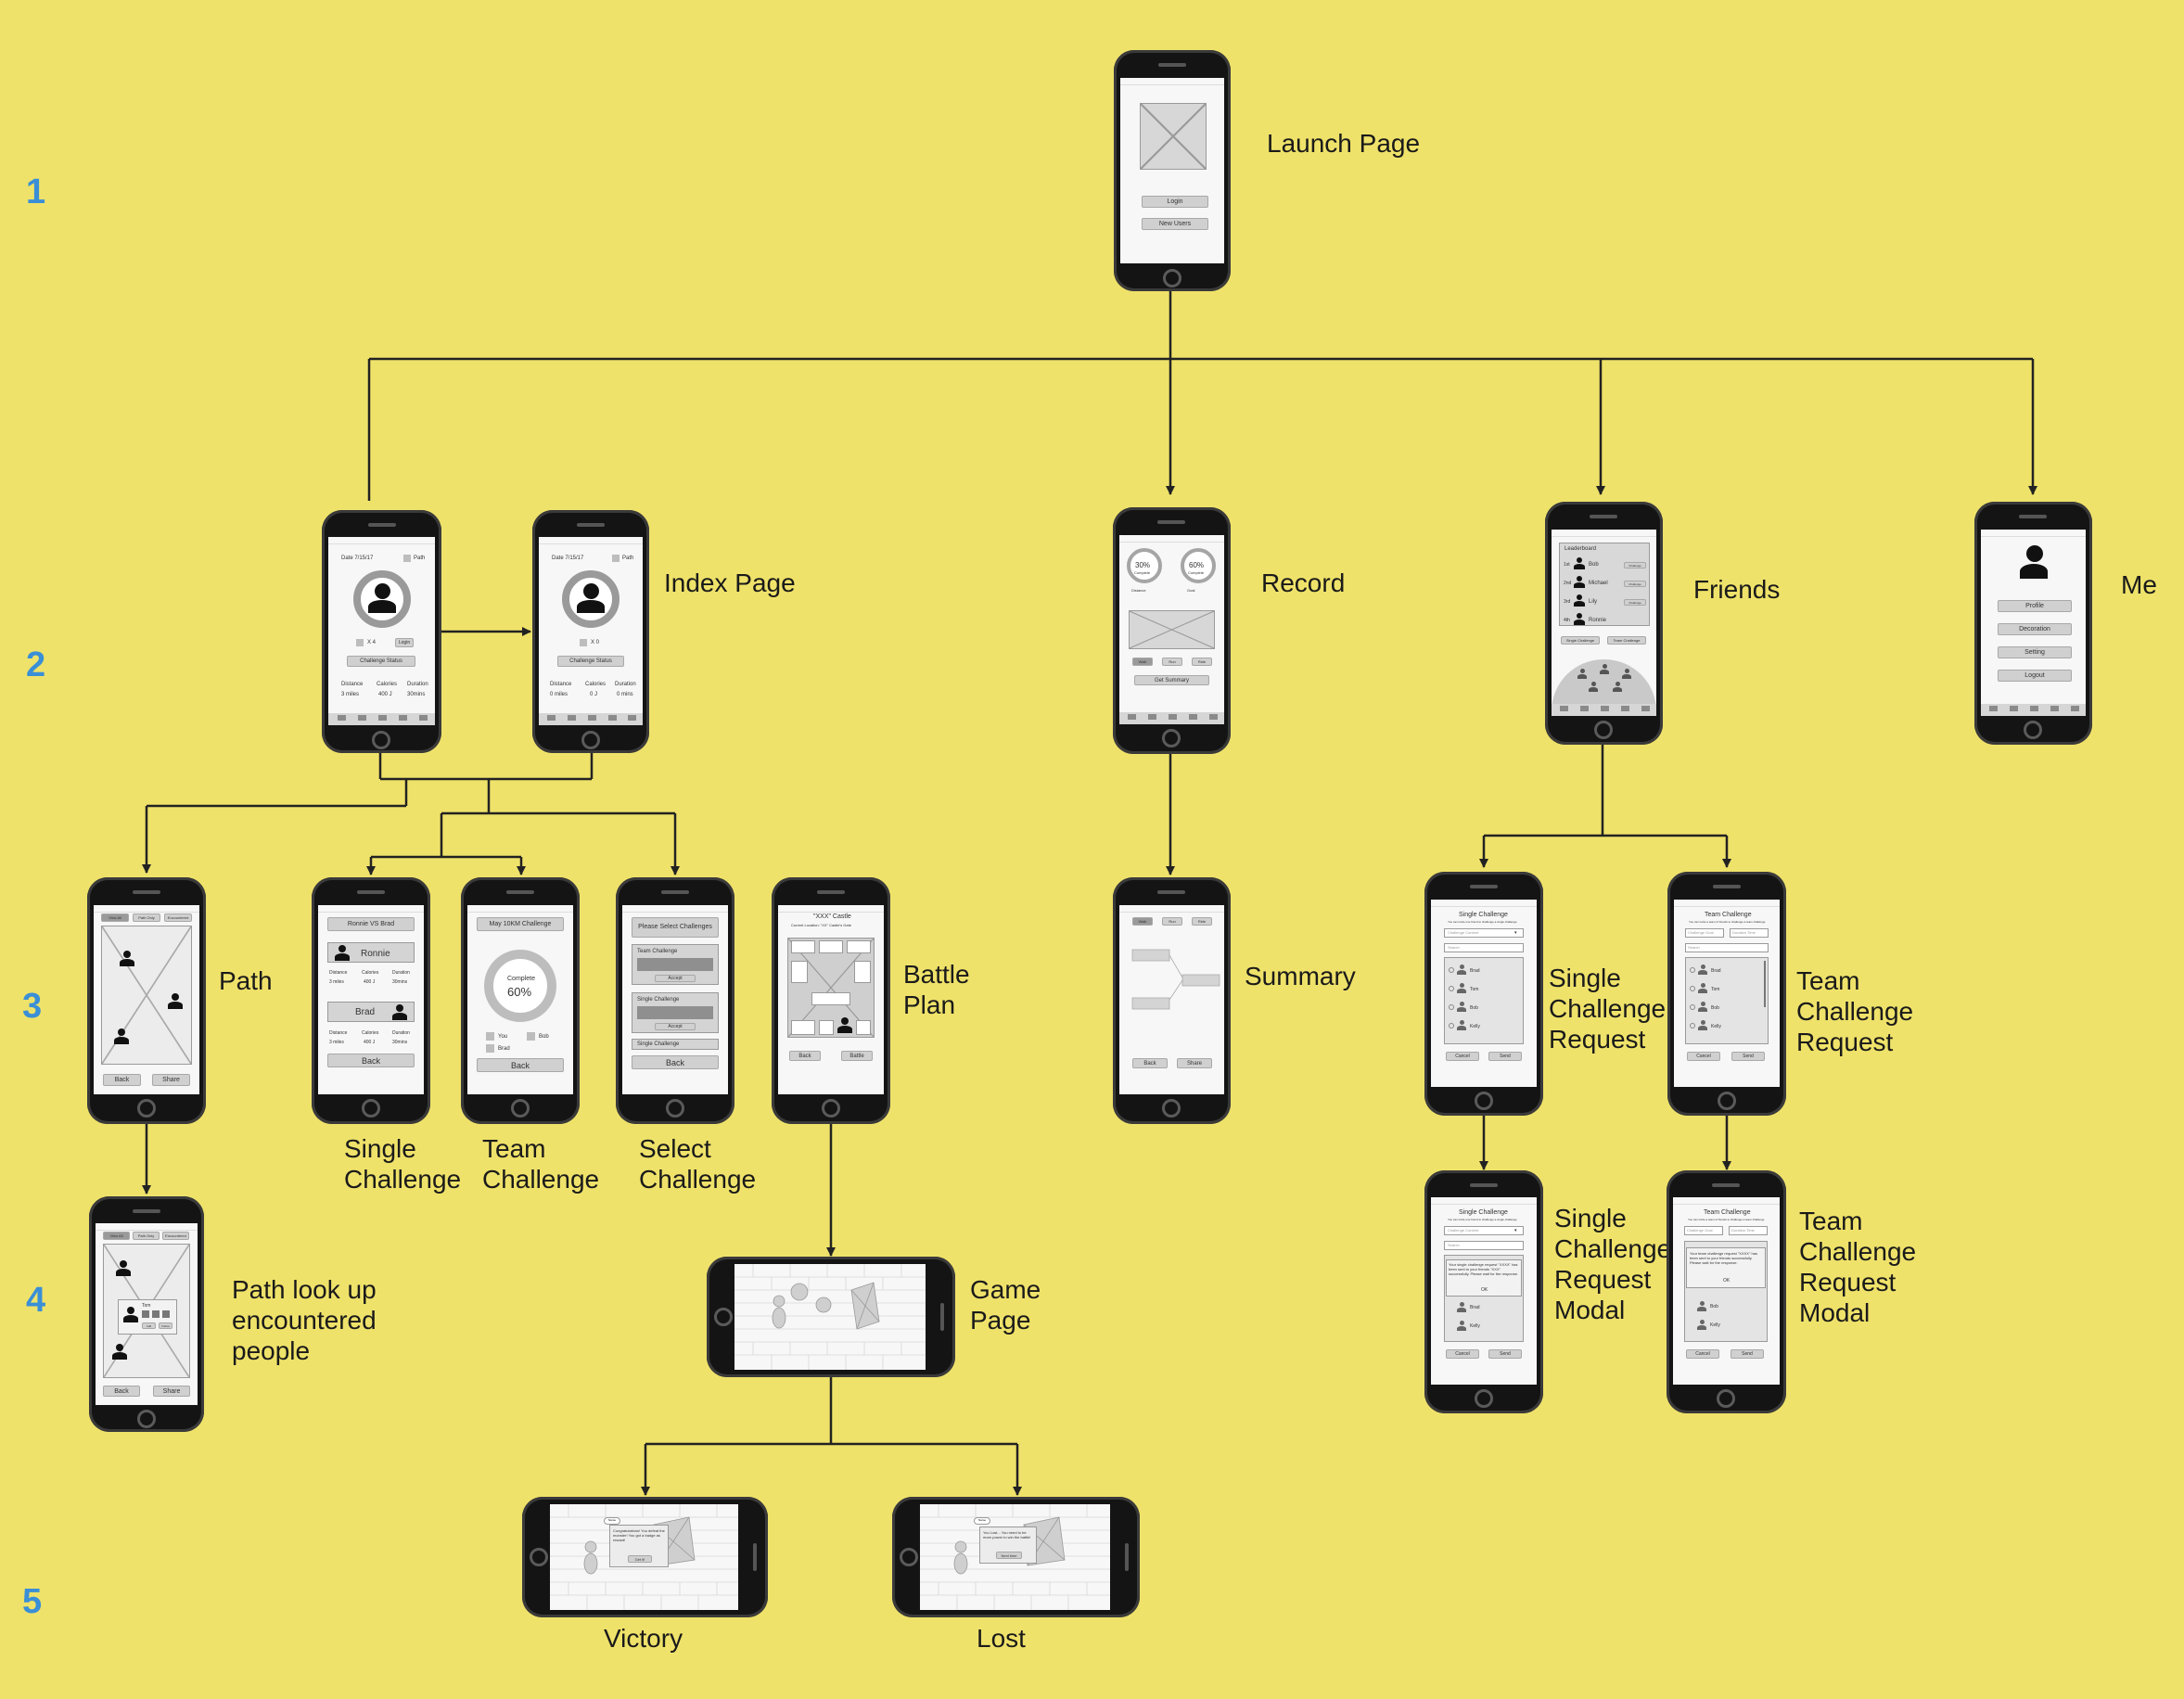 The width and height of the screenshot is (2184, 1699). Describe the element at coordinates (336, 1043) in the screenshot. I see `stat-value: 3 miles` at that location.